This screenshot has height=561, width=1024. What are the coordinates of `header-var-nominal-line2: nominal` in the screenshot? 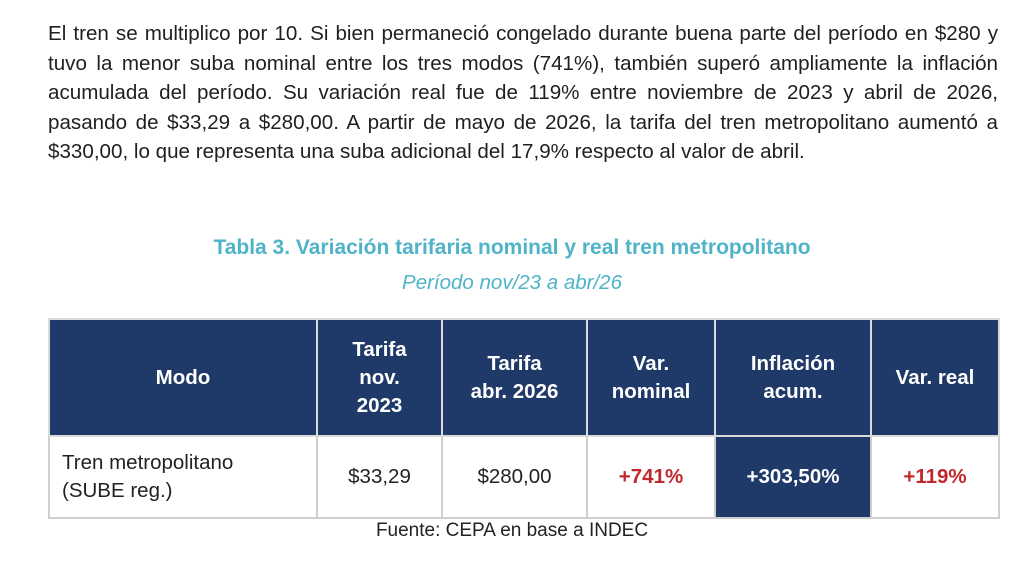 It's located at (651, 391).